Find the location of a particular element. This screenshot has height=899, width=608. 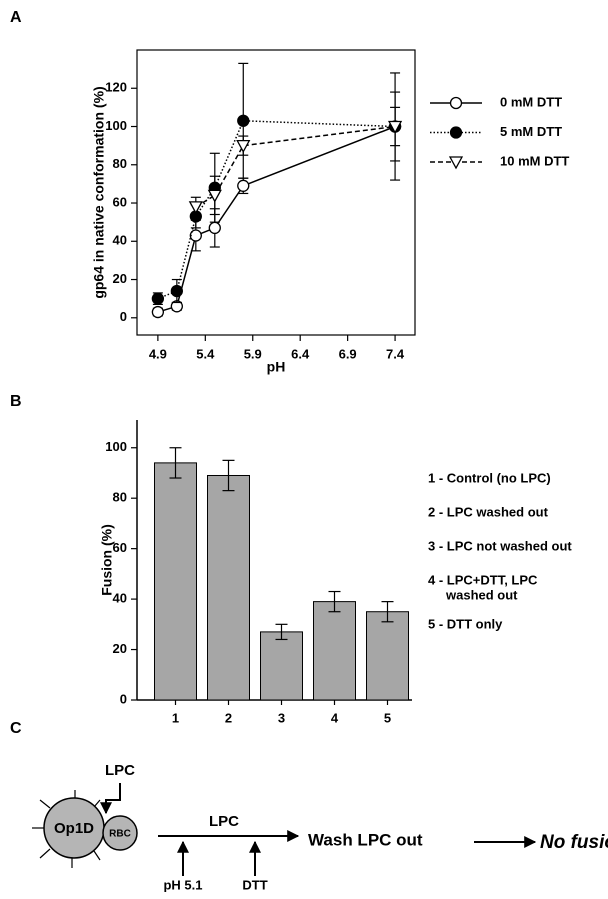

panel-label: A is located at coordinates (16, 17).